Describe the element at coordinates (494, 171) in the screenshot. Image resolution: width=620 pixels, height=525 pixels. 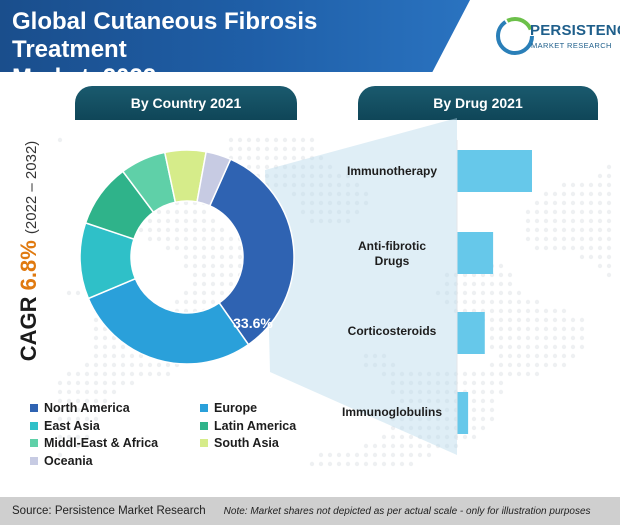
I see `drug-bar-immunotherapy` at that location.